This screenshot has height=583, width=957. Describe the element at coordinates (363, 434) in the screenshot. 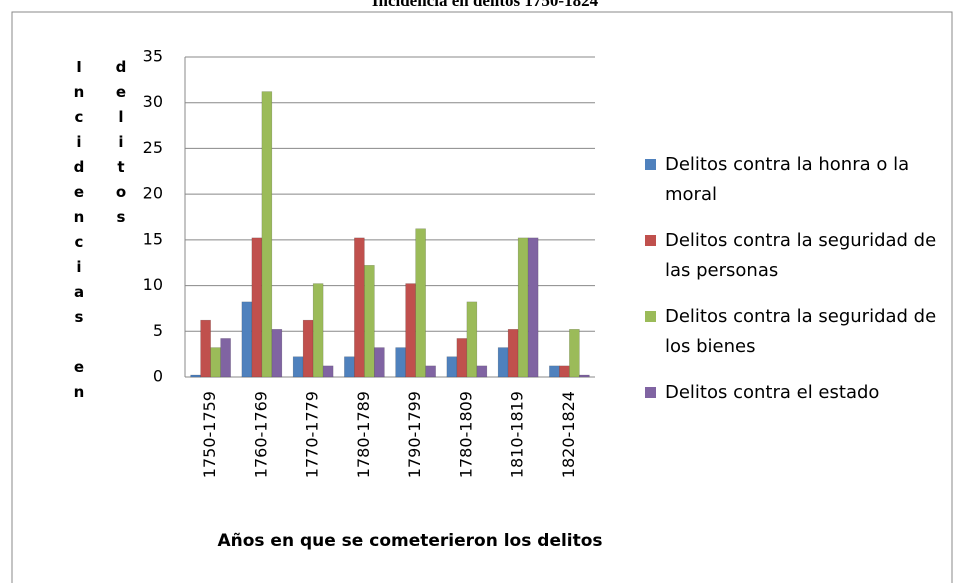

I see `x-tick-label: 1780-1789` at that location.